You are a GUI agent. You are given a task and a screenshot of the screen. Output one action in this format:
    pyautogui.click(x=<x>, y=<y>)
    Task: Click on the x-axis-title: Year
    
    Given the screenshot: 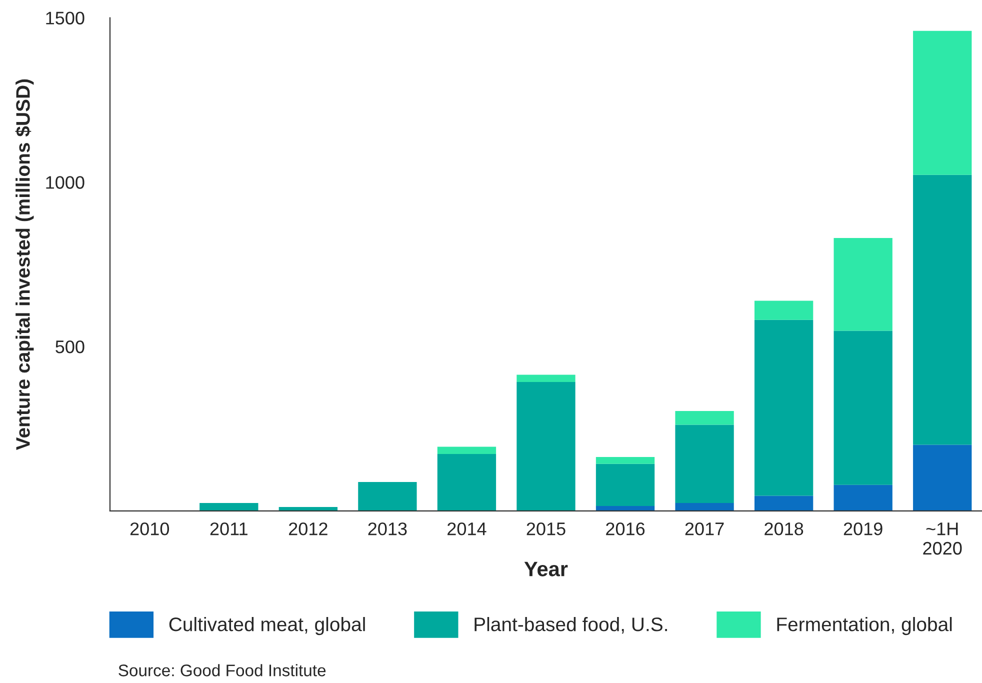 What is the action you would take?
    pyautogui.click(x=546, y=569)
    